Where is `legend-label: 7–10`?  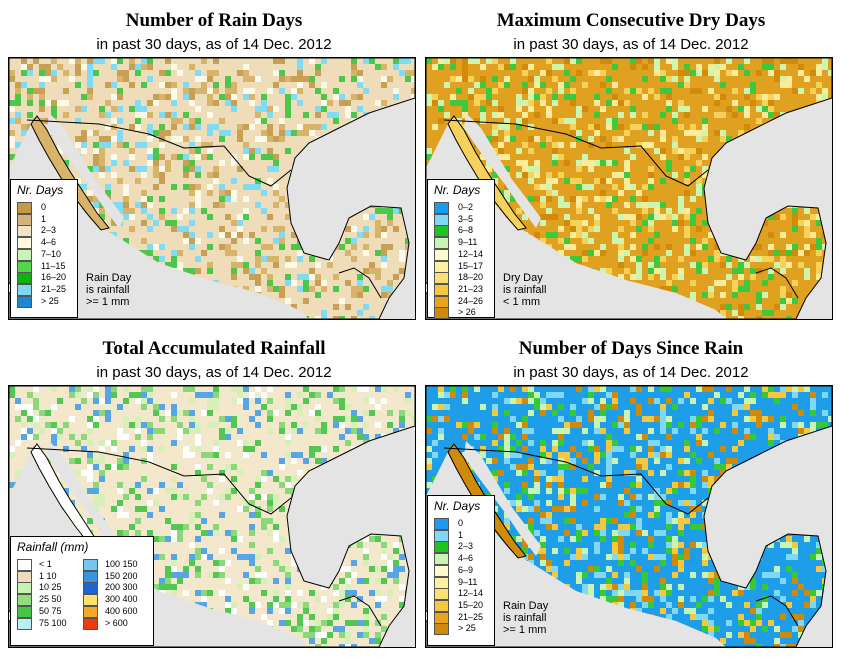 legend-label: 7–10 is located at coordinates (51, 253).